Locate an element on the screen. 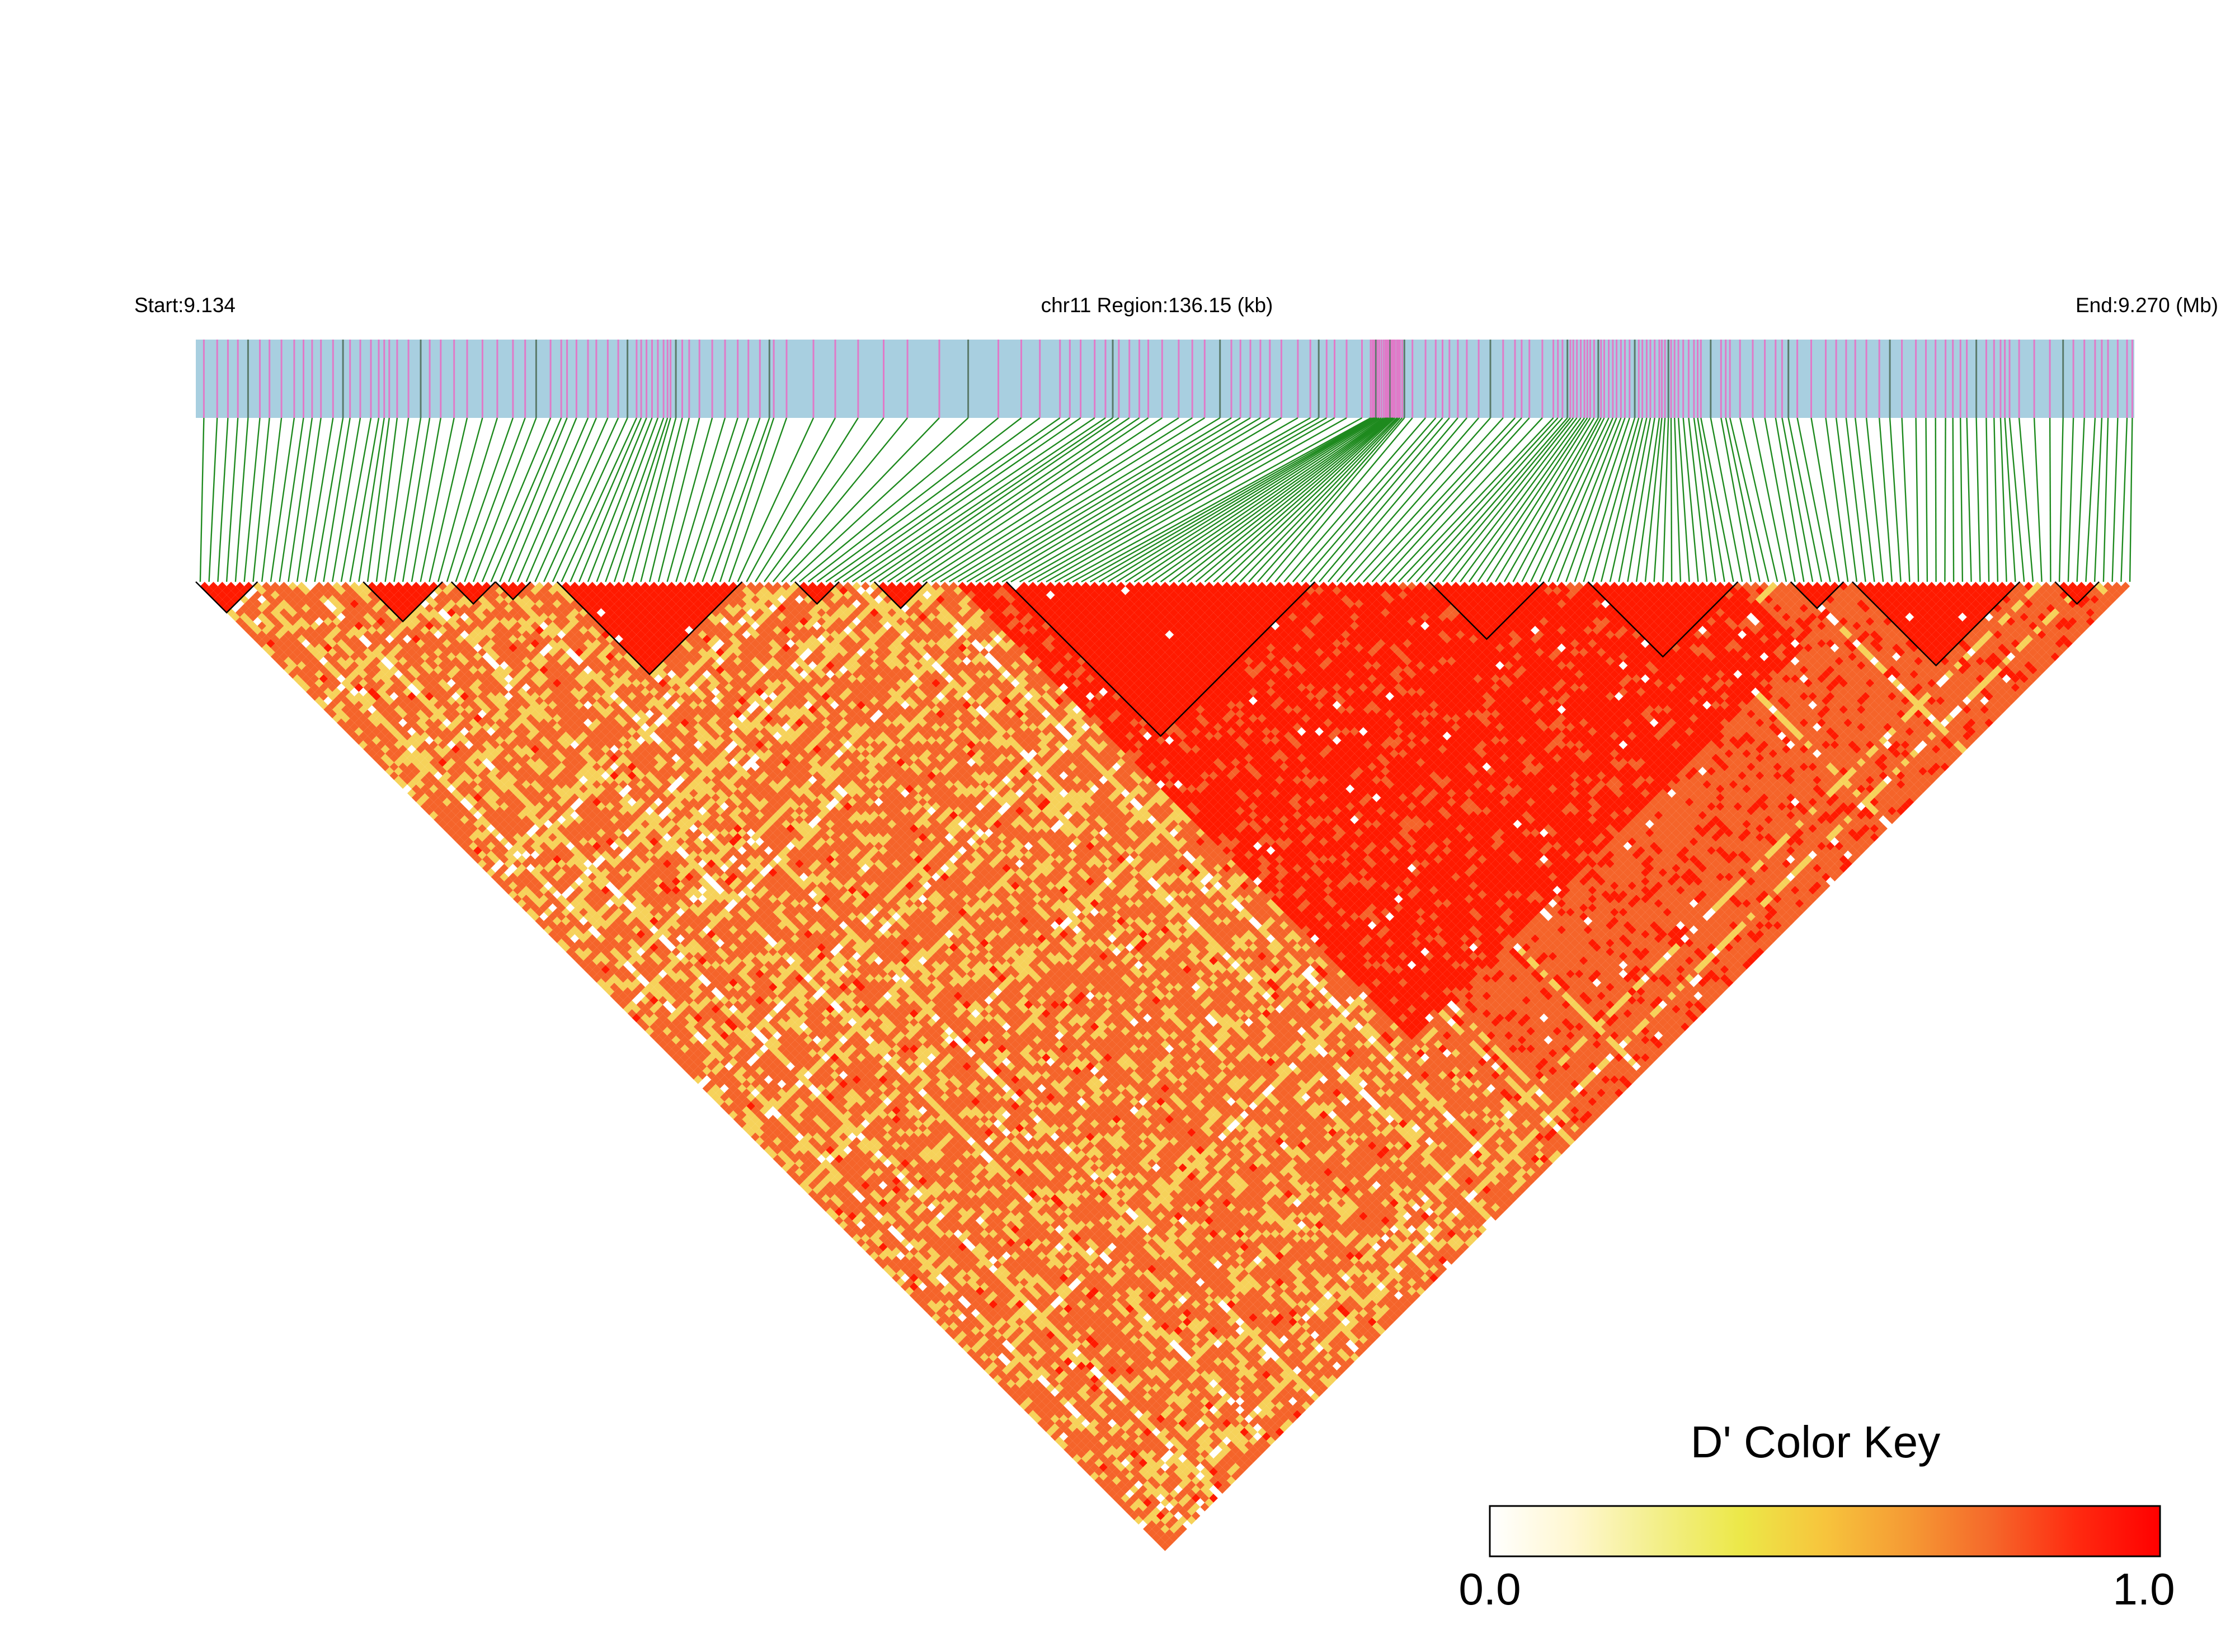 This screenshot has width=2235, height=1652. gene-track-band is located at coordinates (1165, 379).